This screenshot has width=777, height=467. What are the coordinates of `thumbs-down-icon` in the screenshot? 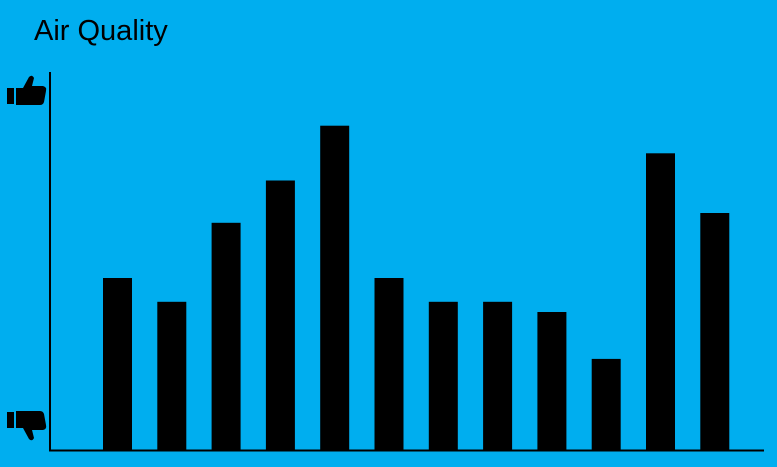 It's located at (27, 426).